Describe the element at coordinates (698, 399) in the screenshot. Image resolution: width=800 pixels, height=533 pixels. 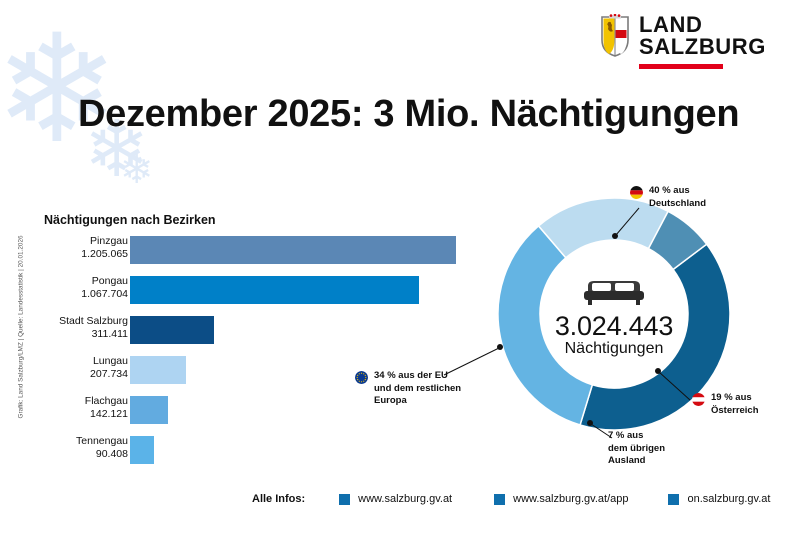
I see `flag-austria-icon` at that location.